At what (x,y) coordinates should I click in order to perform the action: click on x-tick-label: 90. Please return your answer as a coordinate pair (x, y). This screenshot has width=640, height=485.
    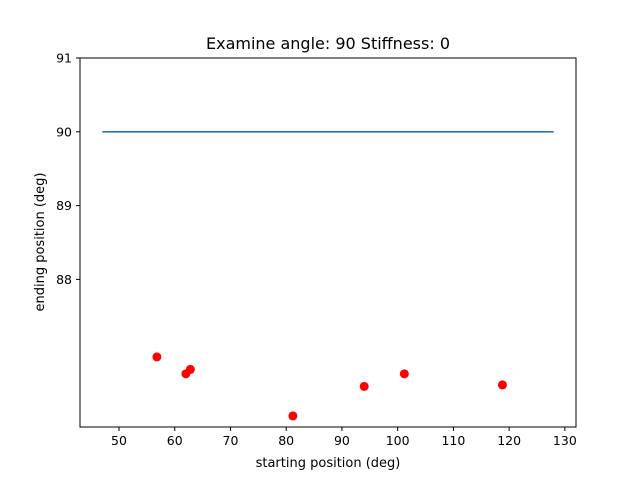
    Looking at the image, I should click on (342, 440).